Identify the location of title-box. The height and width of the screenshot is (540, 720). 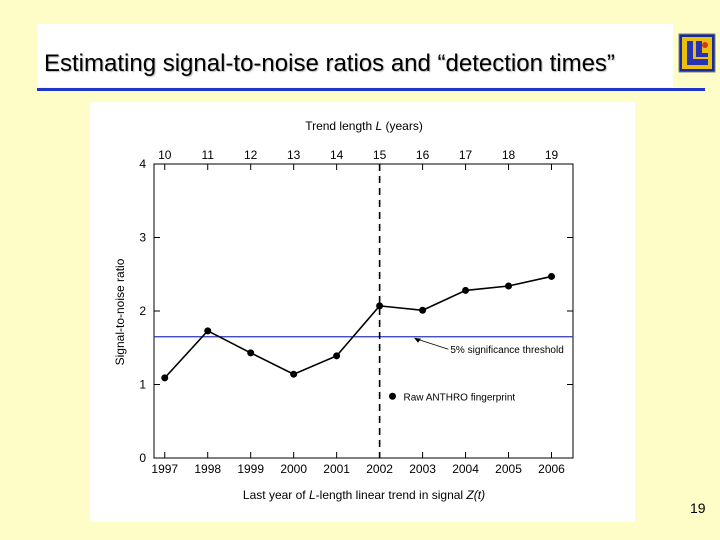
(355, 55).